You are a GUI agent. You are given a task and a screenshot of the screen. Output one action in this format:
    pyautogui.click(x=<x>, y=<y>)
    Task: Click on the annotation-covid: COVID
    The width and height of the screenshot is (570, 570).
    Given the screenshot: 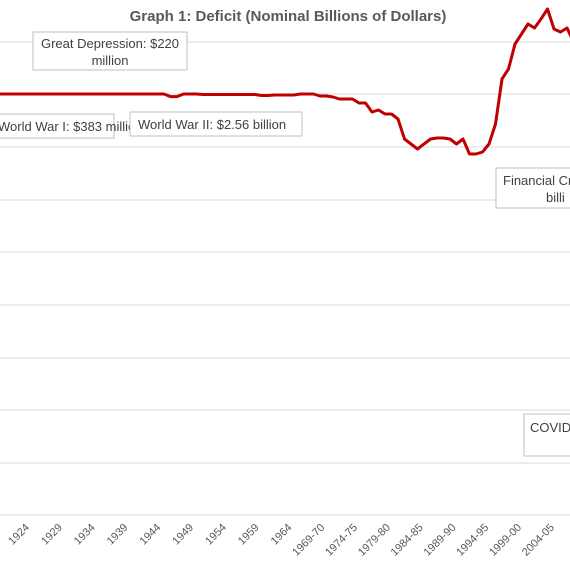 What is the action you would take?
    pyautogui.click(x=546, y=435)
    